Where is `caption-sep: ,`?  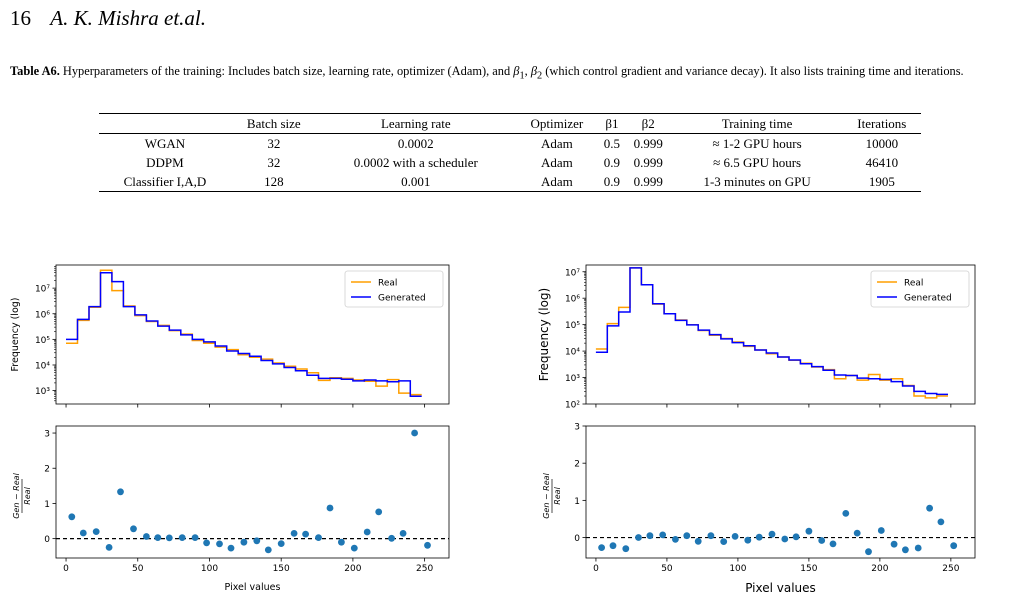 caption-sep: , is located at coordinates (527, 71).